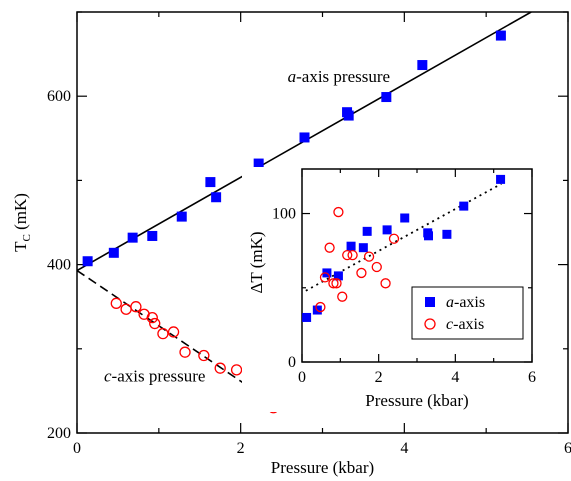 This screenshot has height=481, width=571. I want to click on y-tick-label: 600, so click(59, 96).